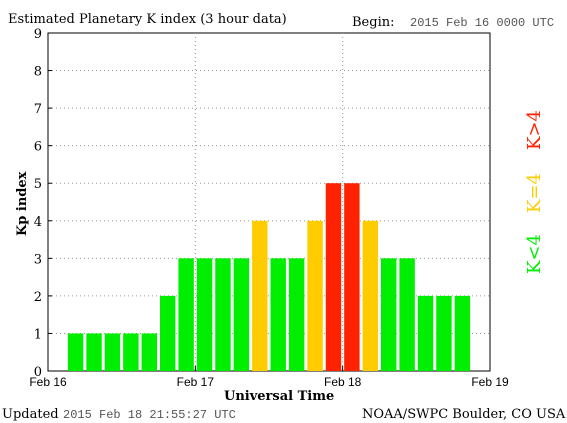 The width and height of the screenshot is (567, 423). What do you see at coordinates (534, 254) in the screenshot?
I see `legend-k-below-4: K<4` at bounding box center [534, 254].